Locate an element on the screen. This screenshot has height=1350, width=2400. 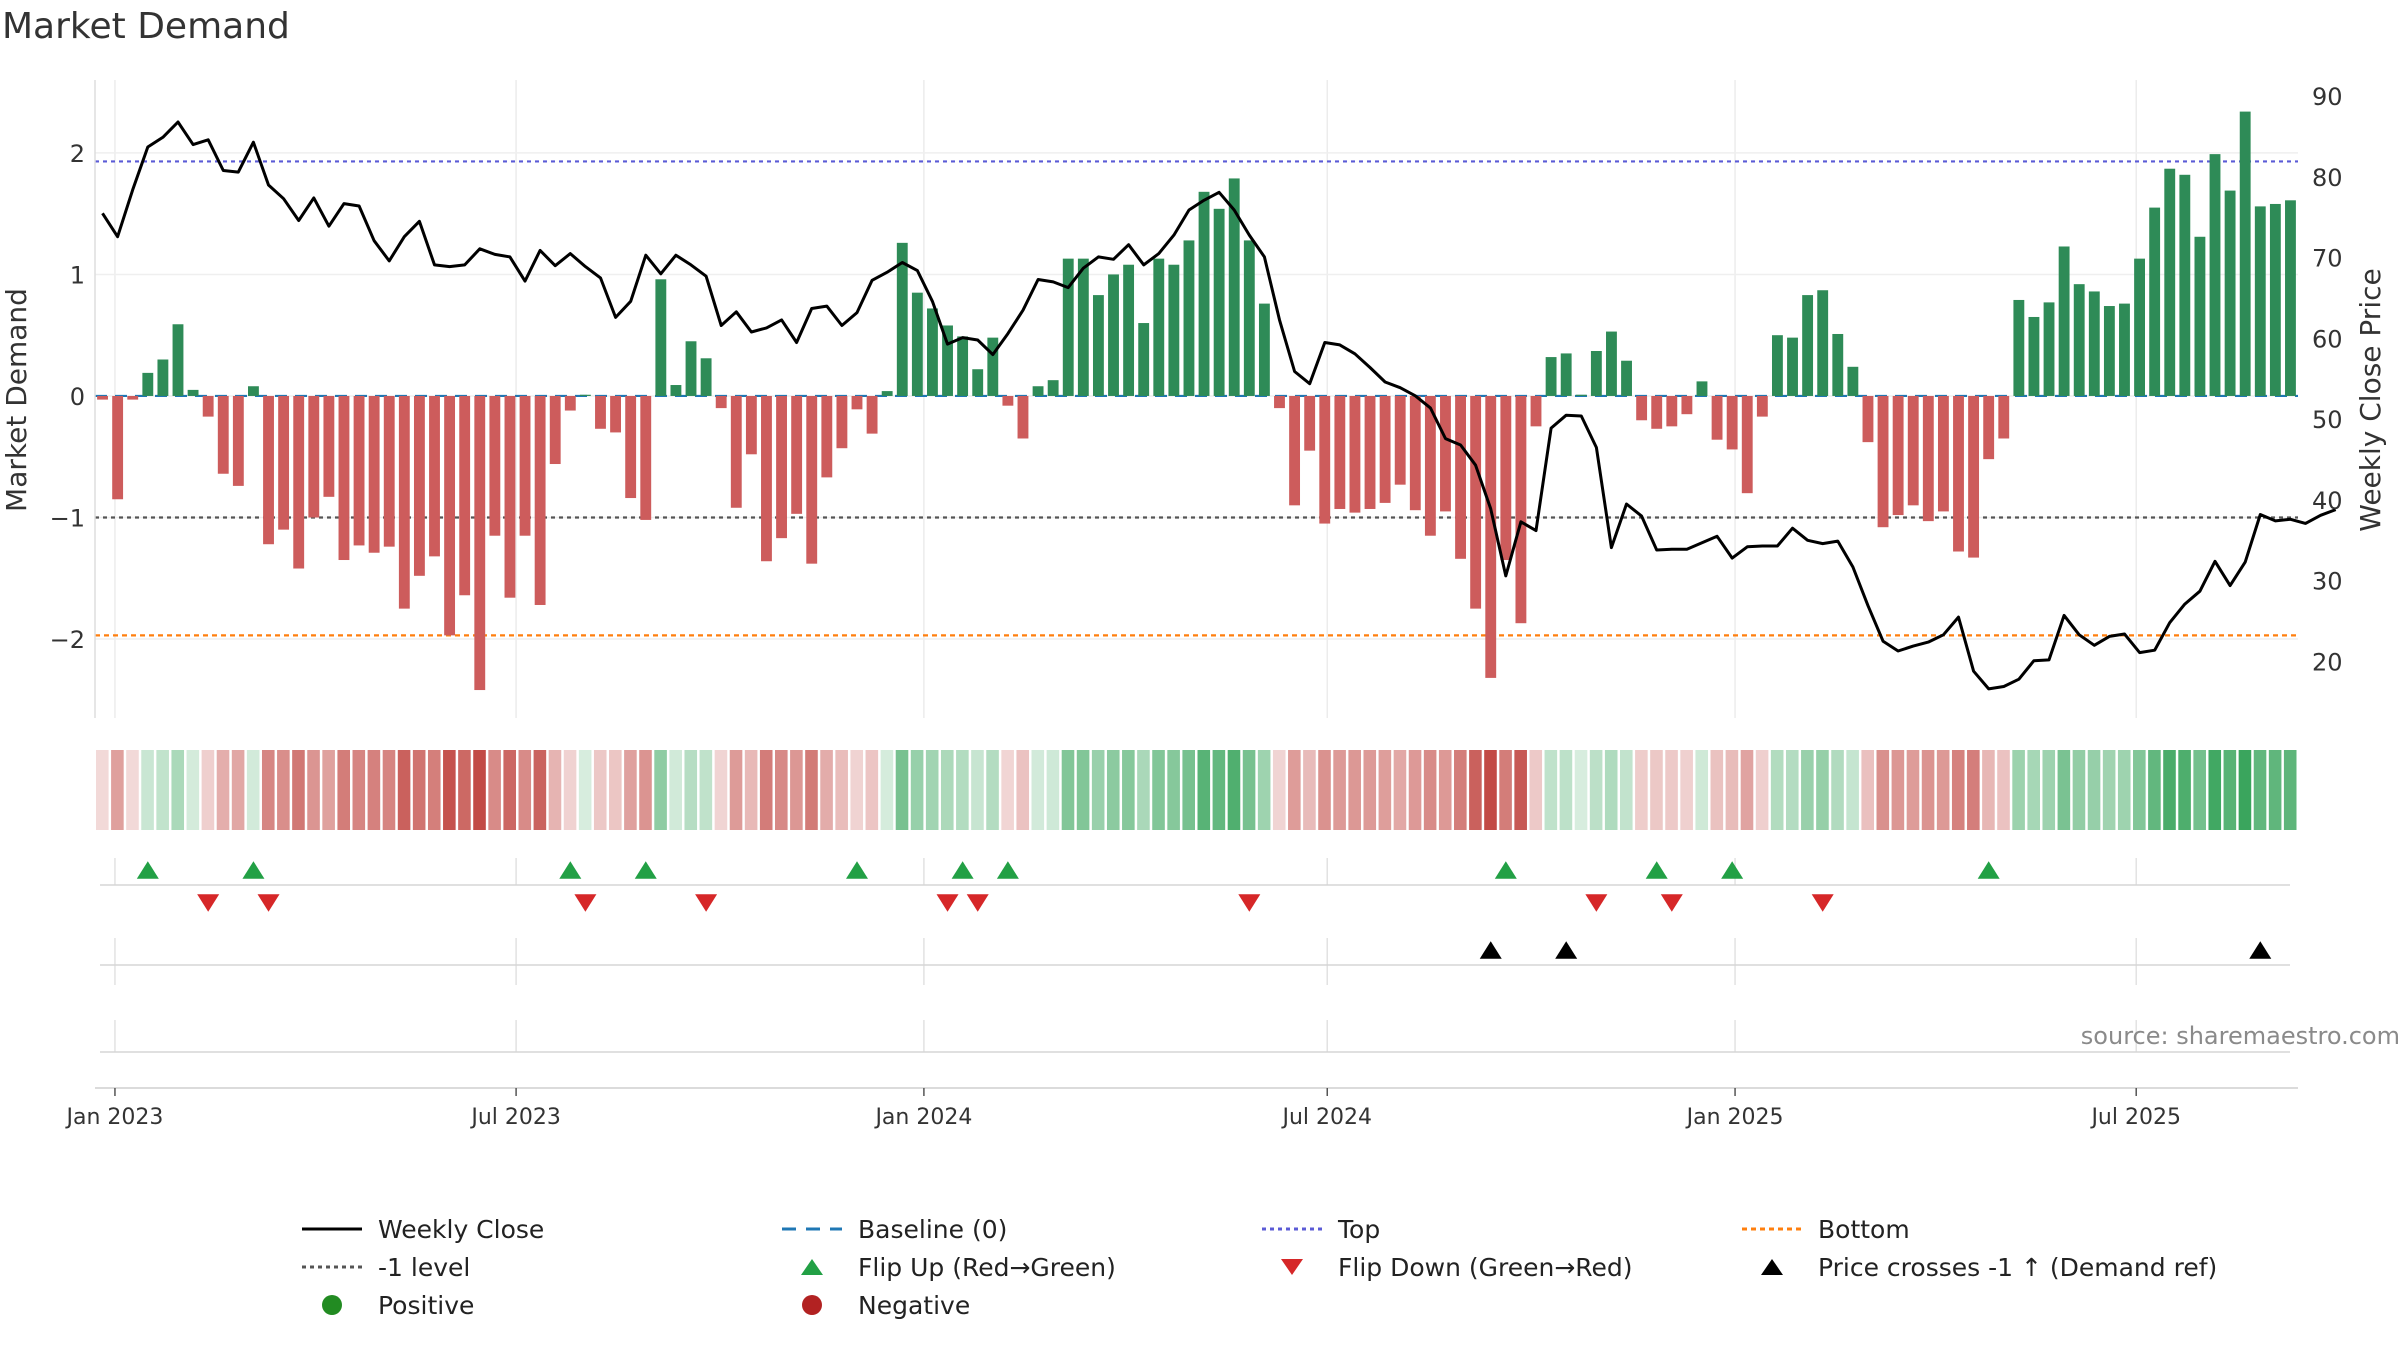
legend-item-price-cross: Price crosses -1 ↑ (Demand ref) is located at coordinates (1978, 1267).